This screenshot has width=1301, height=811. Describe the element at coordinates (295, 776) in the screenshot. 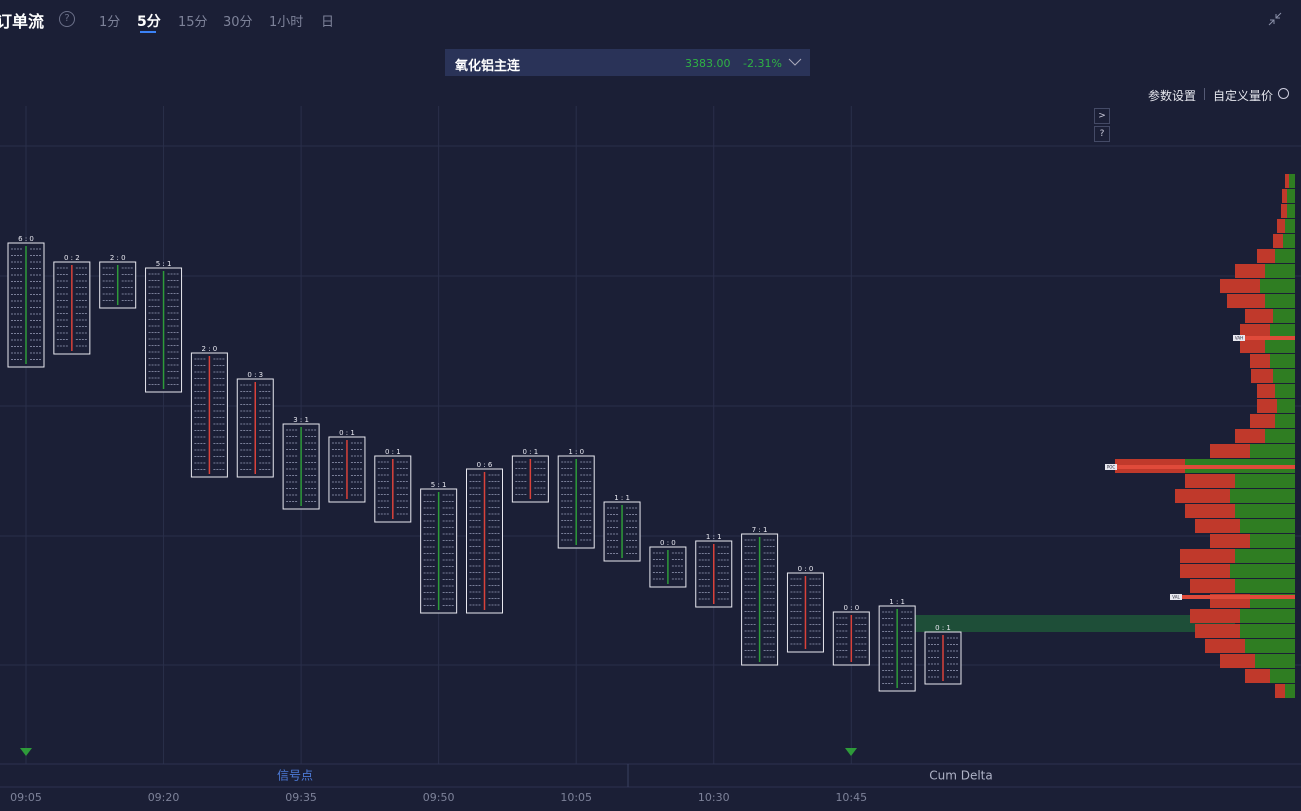

I see `bottom-tab: 信号点` at that location.